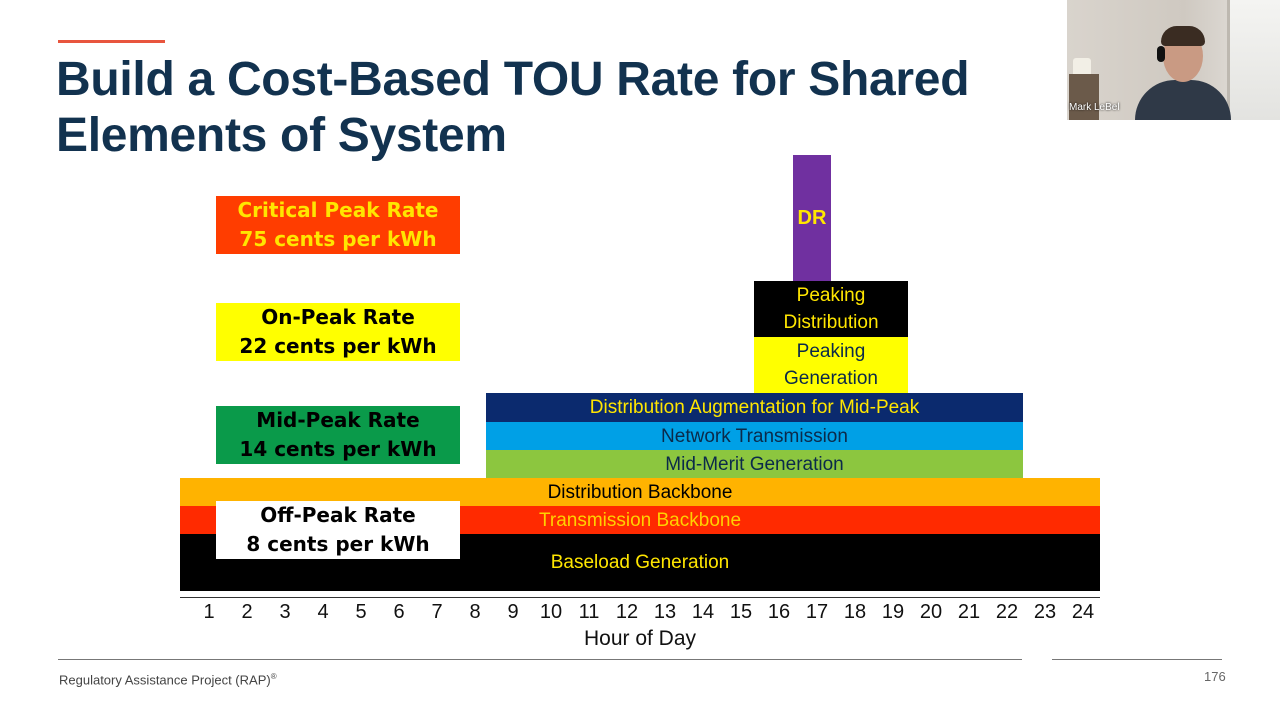 The width and height of the screenshot is (1280, 720). Describe the element at coordinates (540, 659) in the screenshot. I see `footer-divider-left` at that location.